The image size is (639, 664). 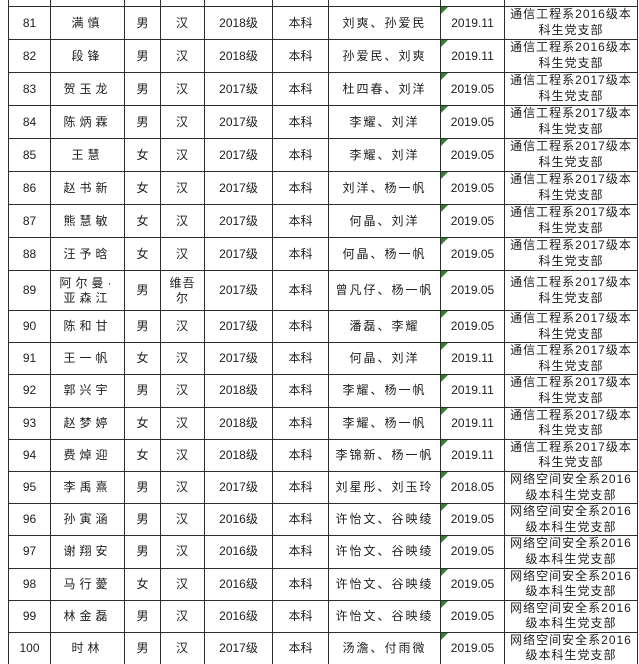 I want to click on cell-name: 谢翔安, so click(x=87, y=552).